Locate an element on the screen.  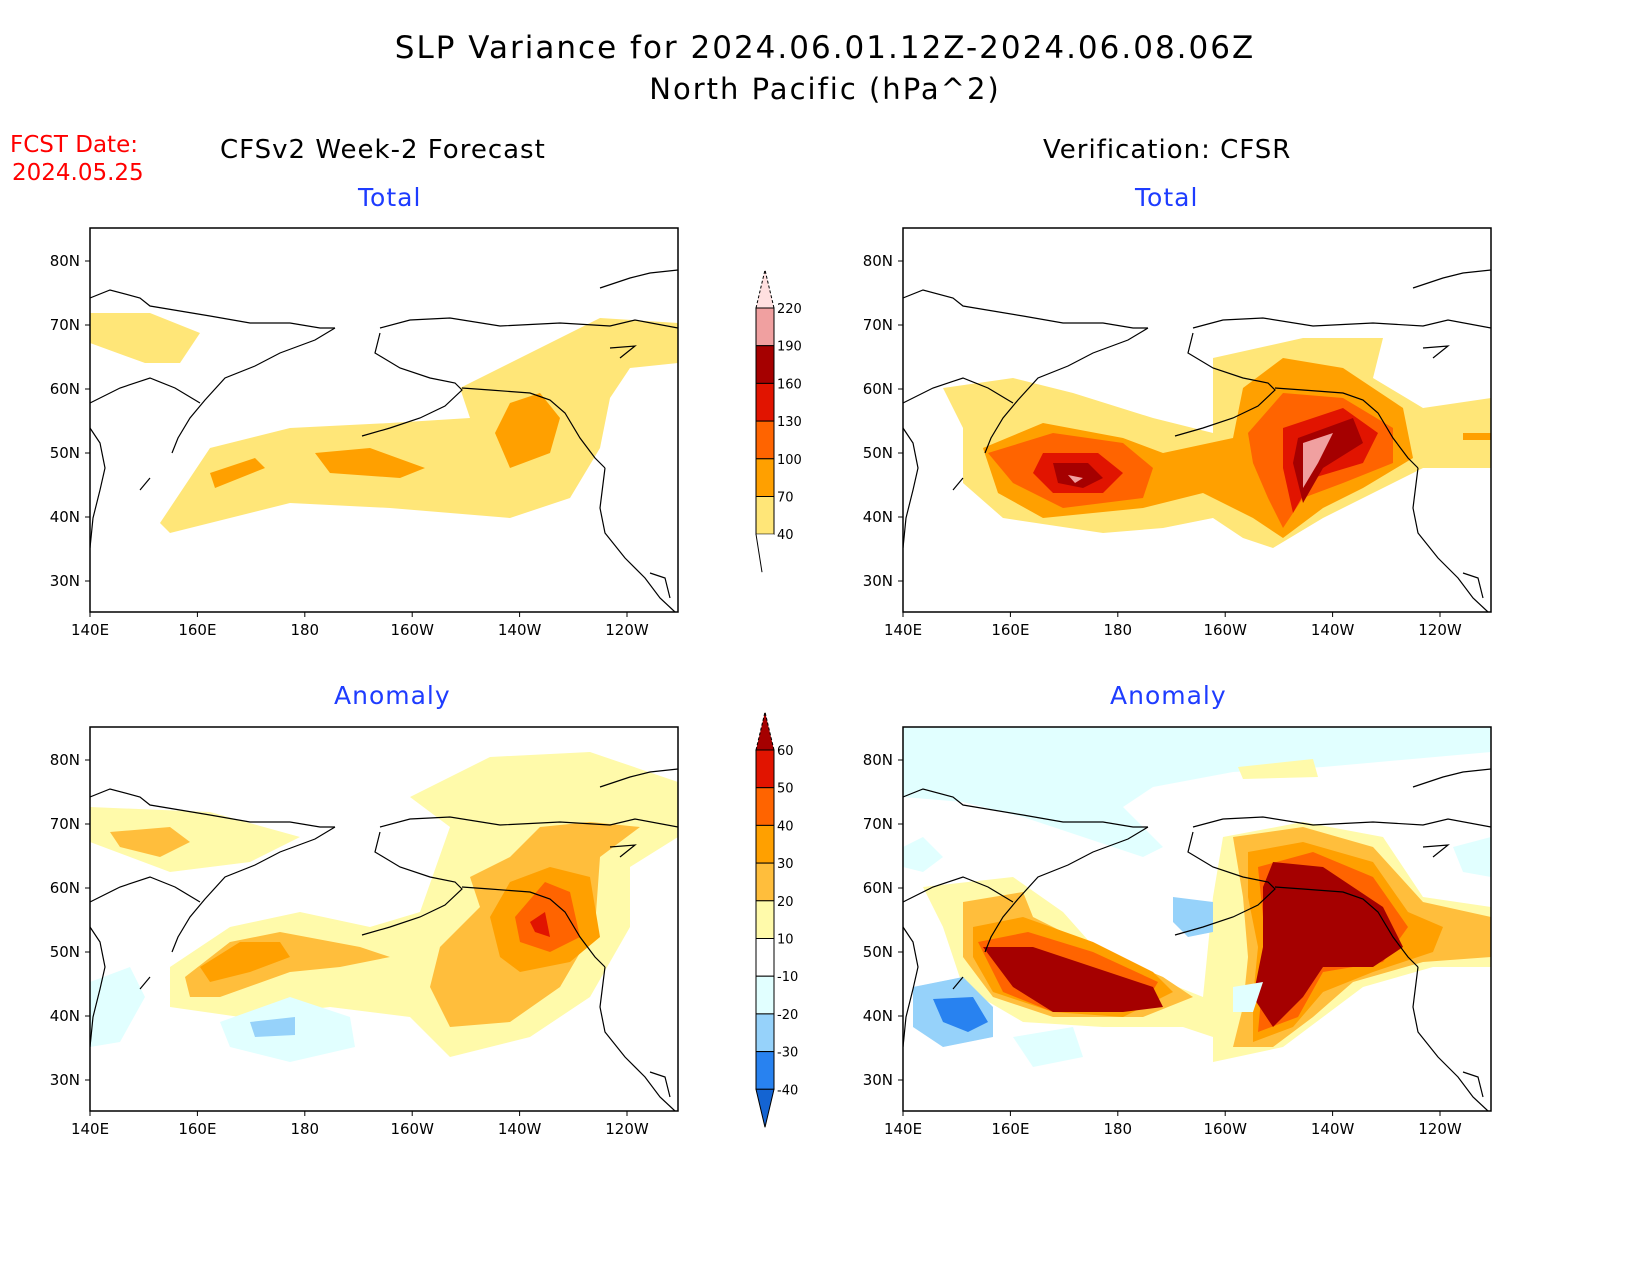
colorbar-label: -40 is located at coordinates (787, 1090).